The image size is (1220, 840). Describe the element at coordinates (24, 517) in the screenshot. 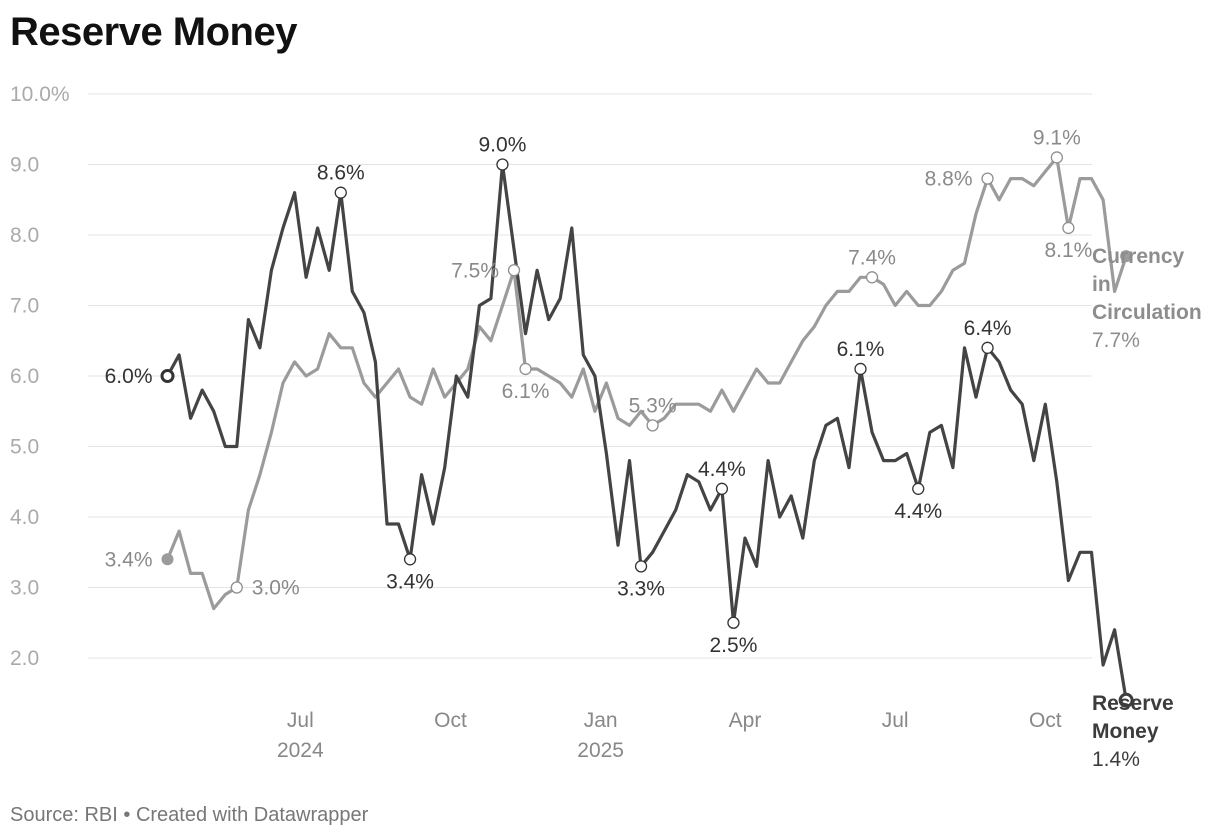

I see `y-tick-label: 4.0` at that location.